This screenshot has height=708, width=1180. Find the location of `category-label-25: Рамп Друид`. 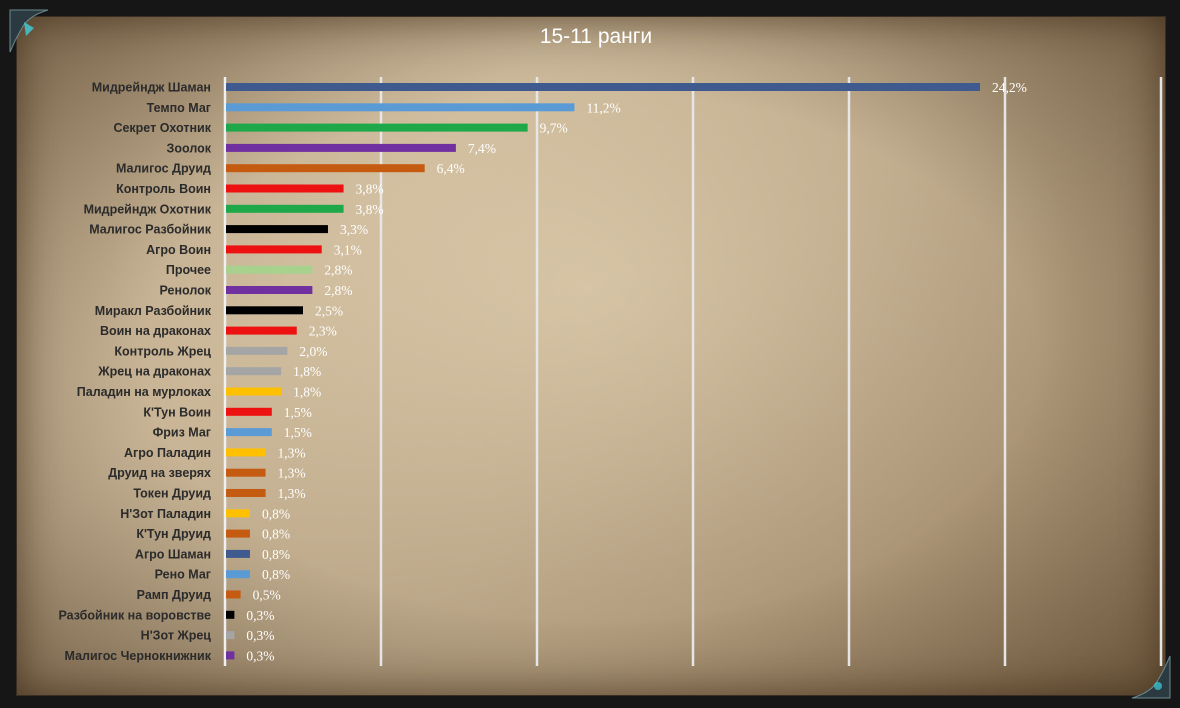

category-label-25: Рамп Друид is located at coordinates (174, 595).